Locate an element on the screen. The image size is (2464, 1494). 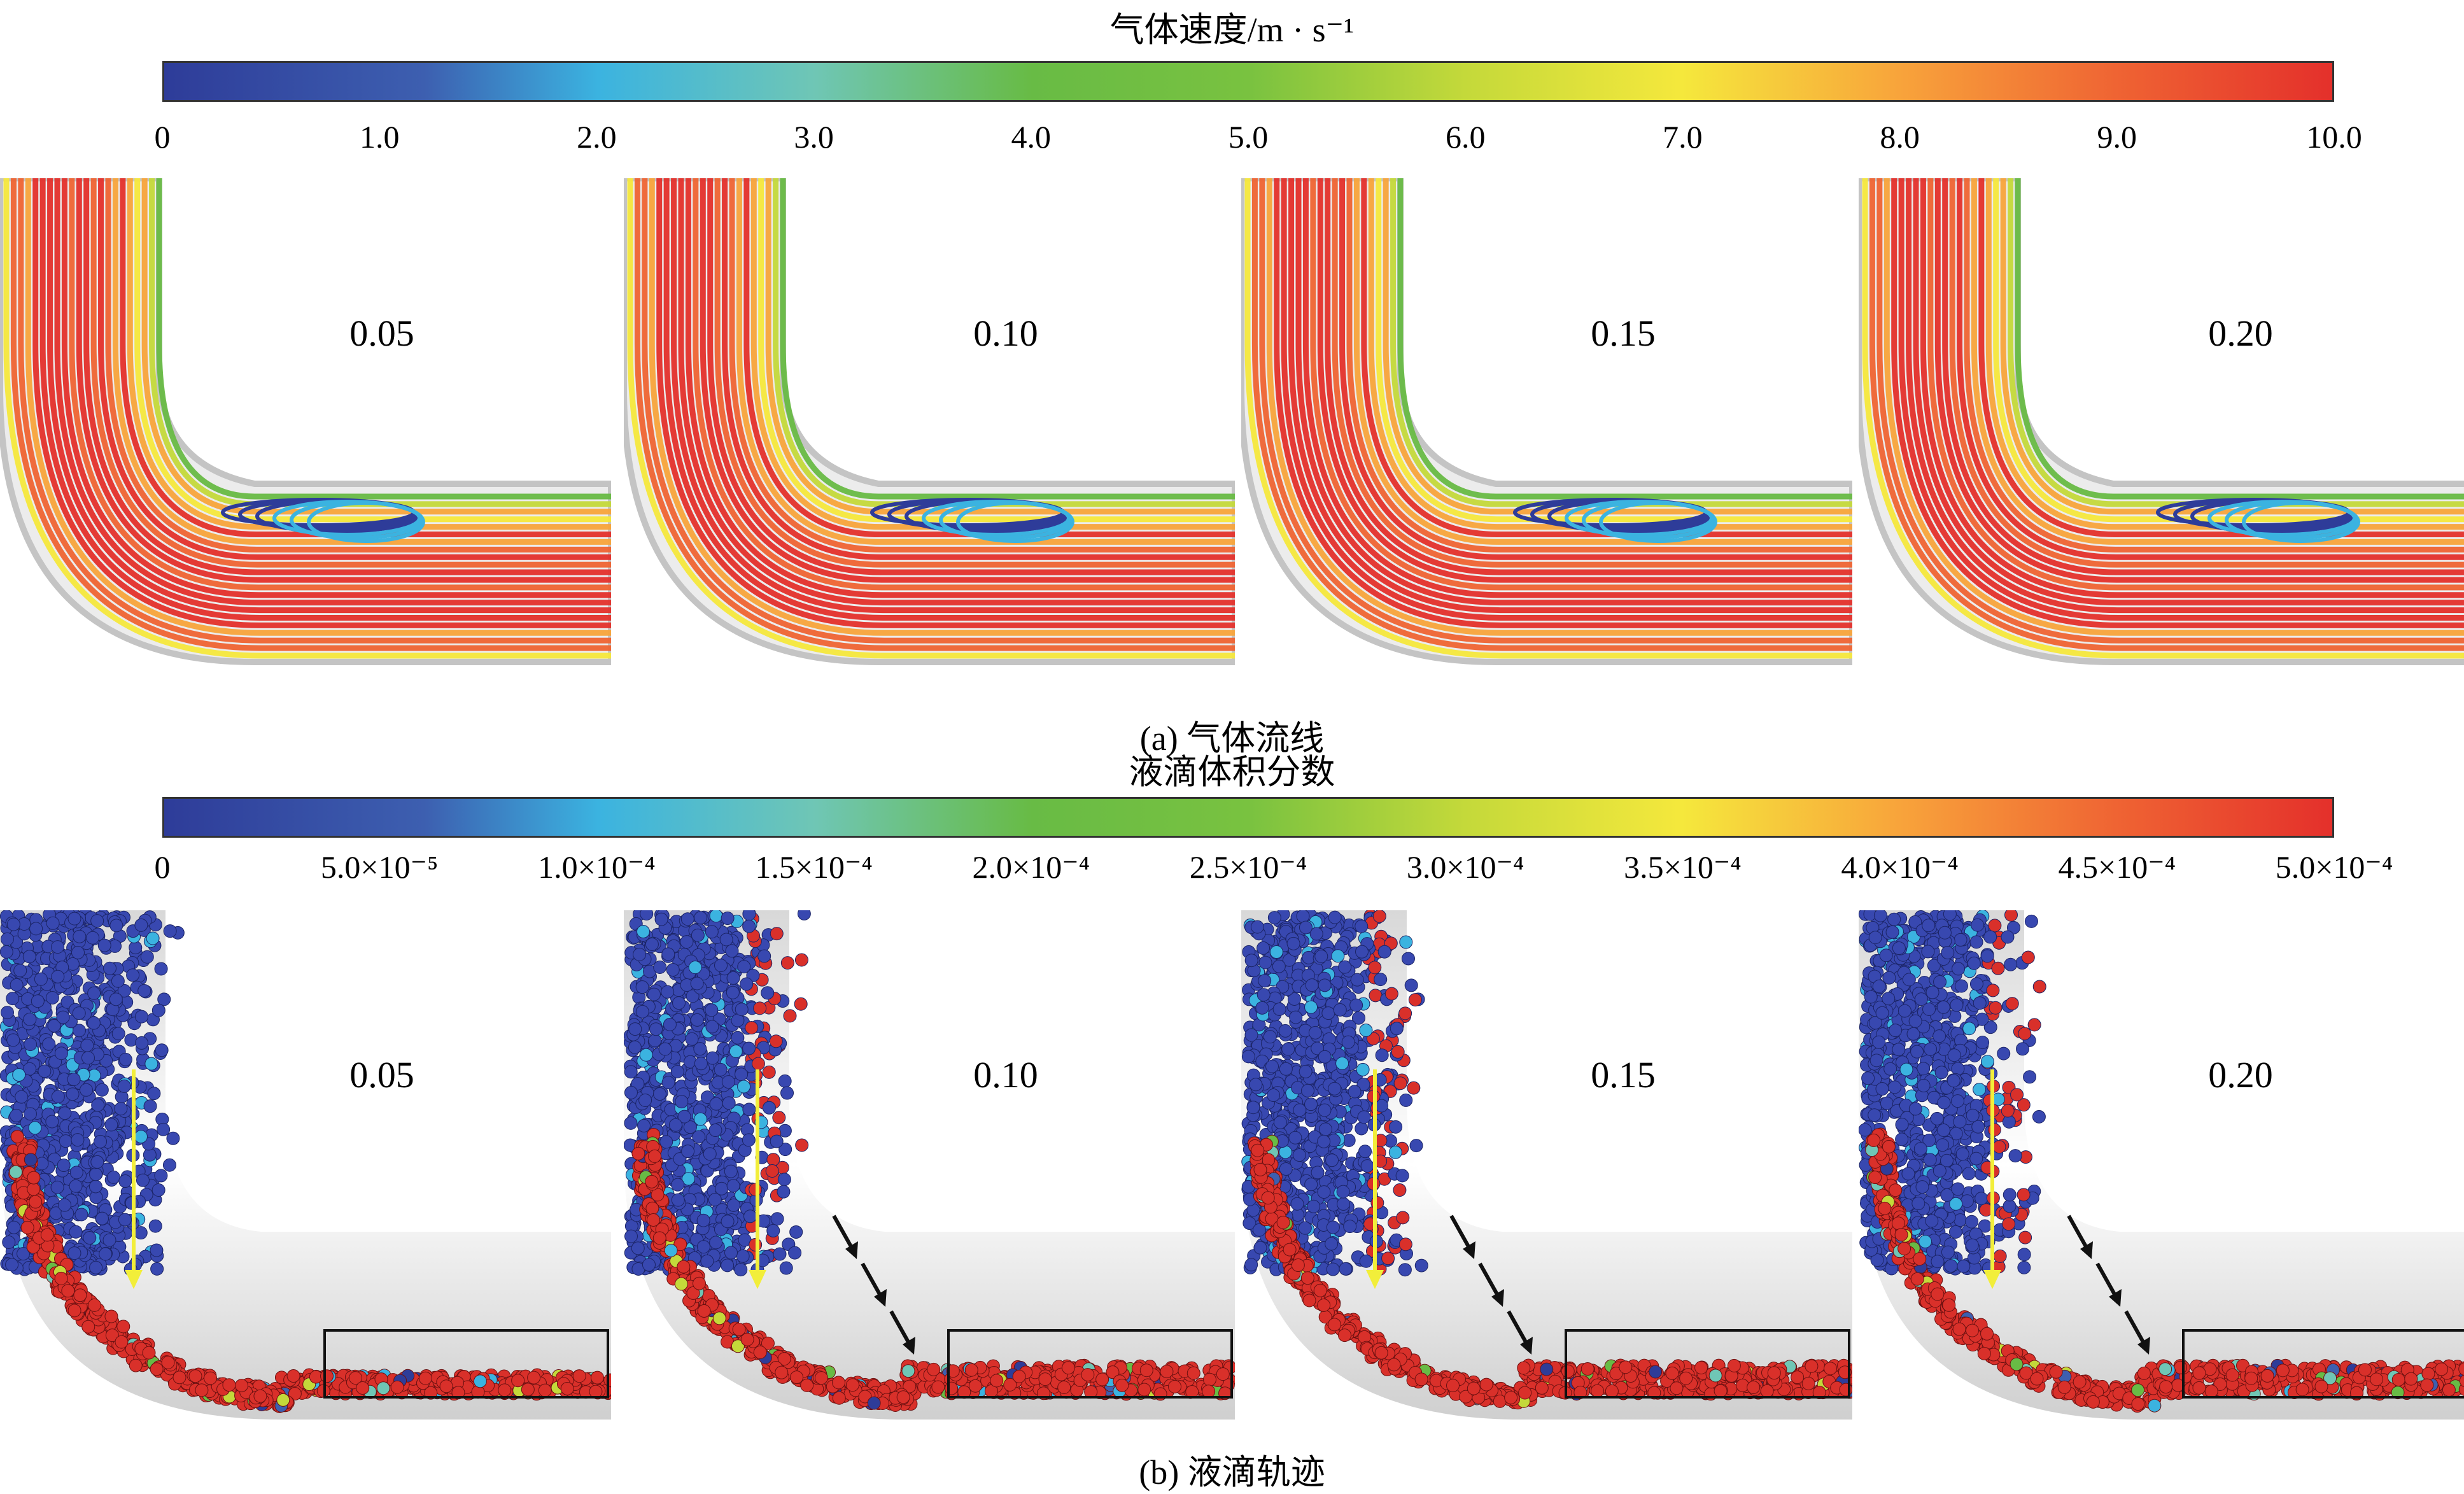
colorbar-a-tick: 6.0 is located at coordinates (1466, 136).